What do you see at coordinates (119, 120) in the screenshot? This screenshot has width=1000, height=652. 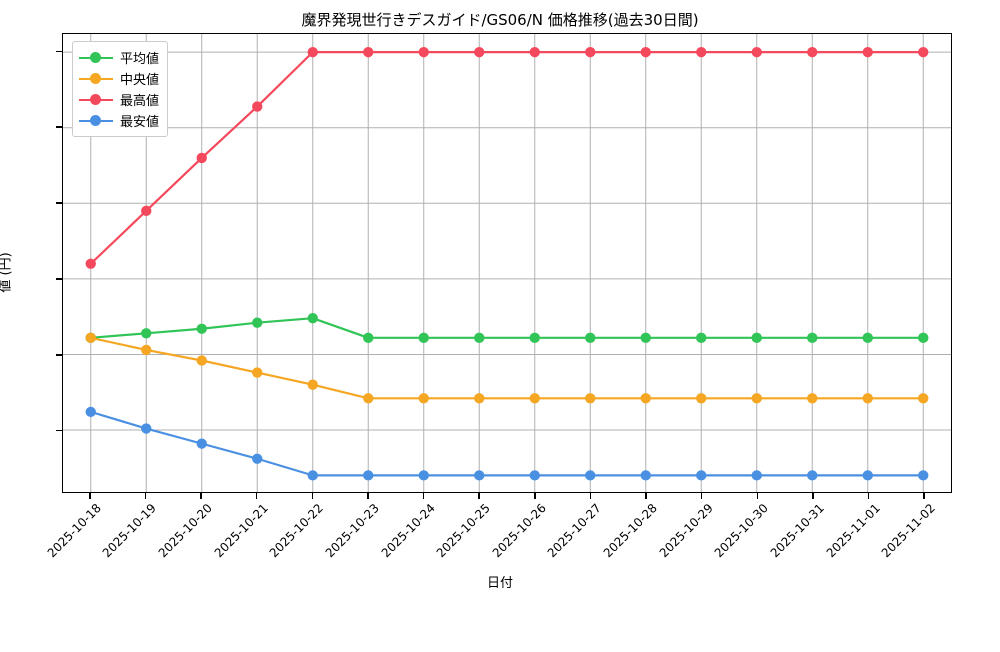 I see `legend-item-最安値: 最安値` at bounding box center [119, 120].